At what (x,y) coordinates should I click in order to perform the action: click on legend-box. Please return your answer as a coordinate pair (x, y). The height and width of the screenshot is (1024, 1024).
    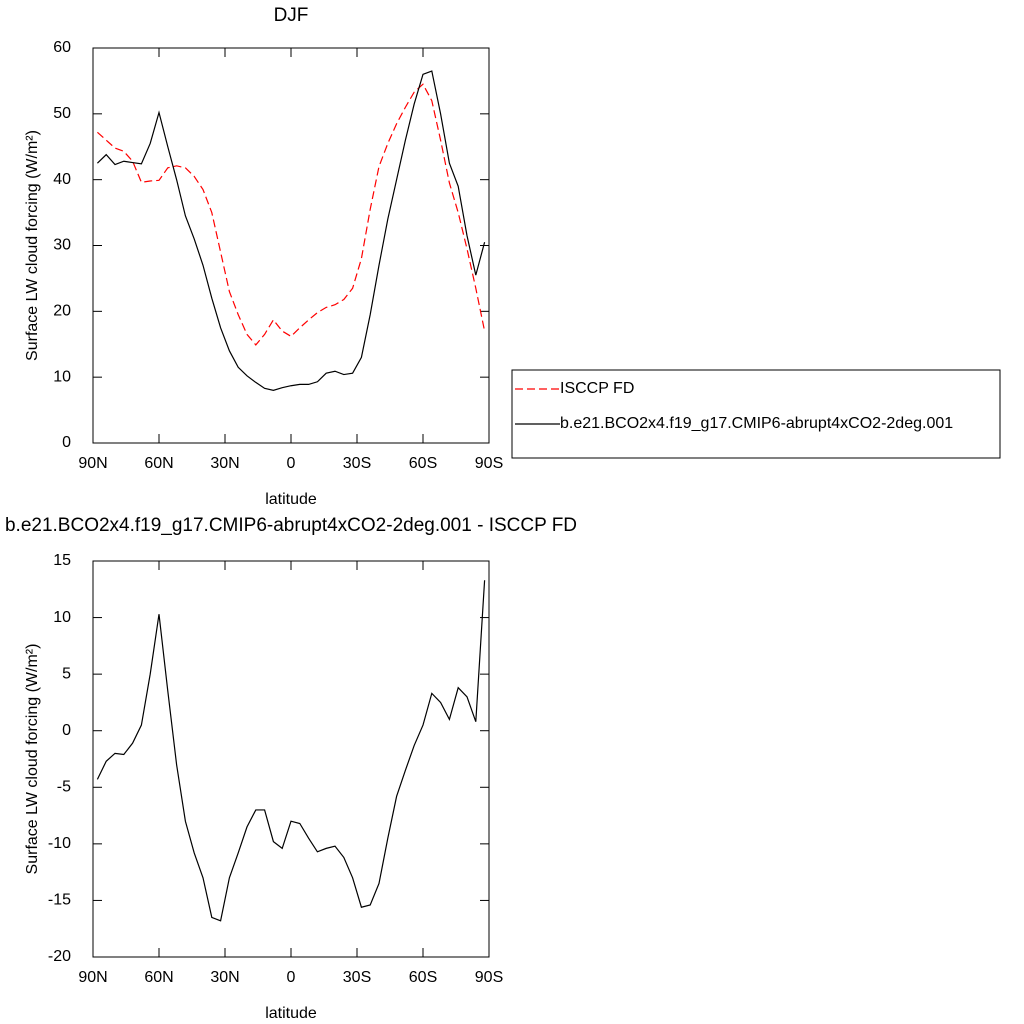
    Looking at the image, I should click on (756, 414).